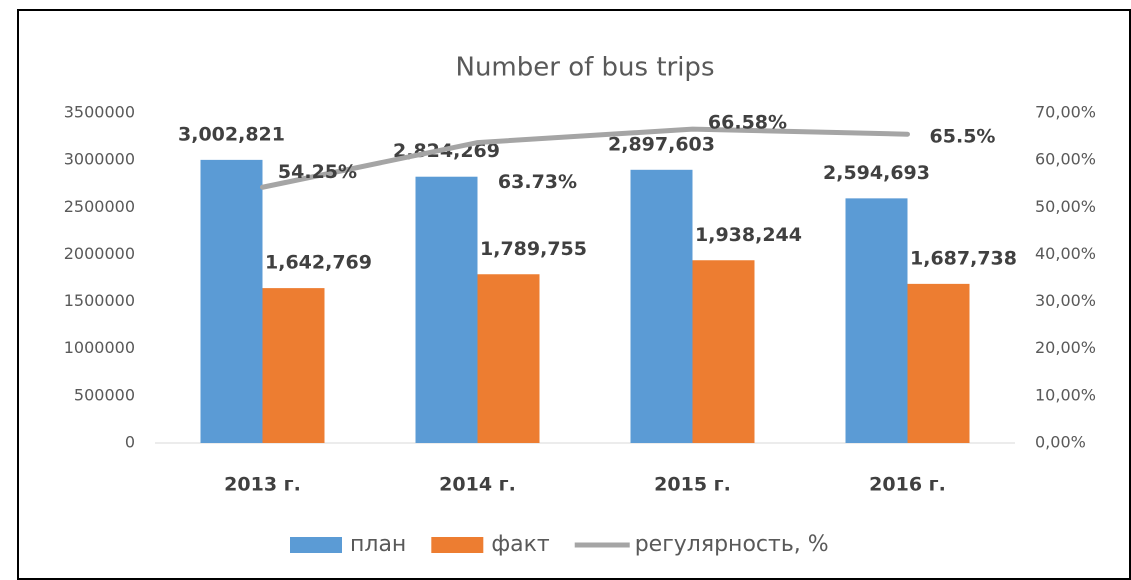 Image resolution: width=1131 pixels, height=580 pixels. What do you see at coordinates (231, 134) in the screenshot?
I see `data-label: 3,002,821` at bounding box center [231, 134].